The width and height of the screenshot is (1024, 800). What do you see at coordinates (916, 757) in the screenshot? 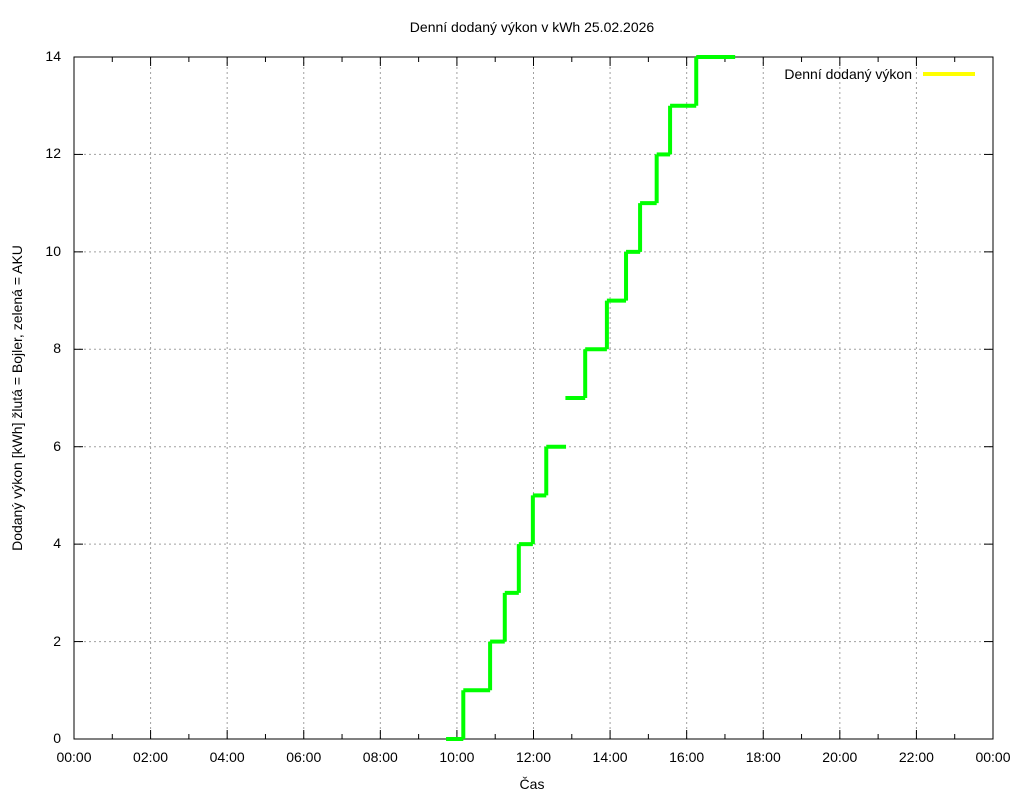
I see `x-tick-label: 22:00` at bounding box center [916, 757].